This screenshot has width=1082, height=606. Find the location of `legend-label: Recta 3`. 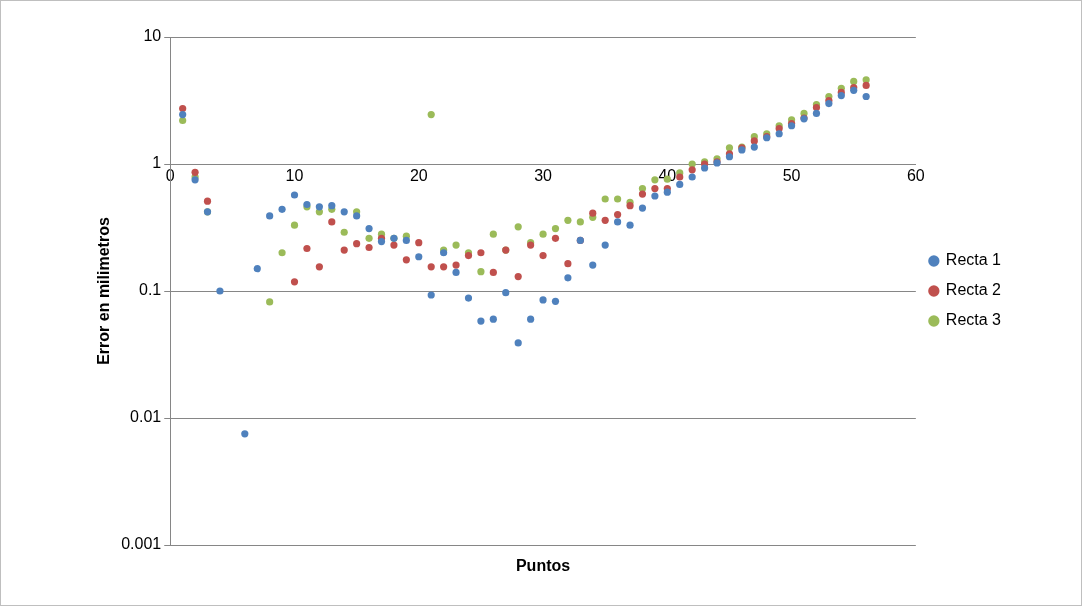

legend-label: Recta 3 is located at coordinates (973, 320).